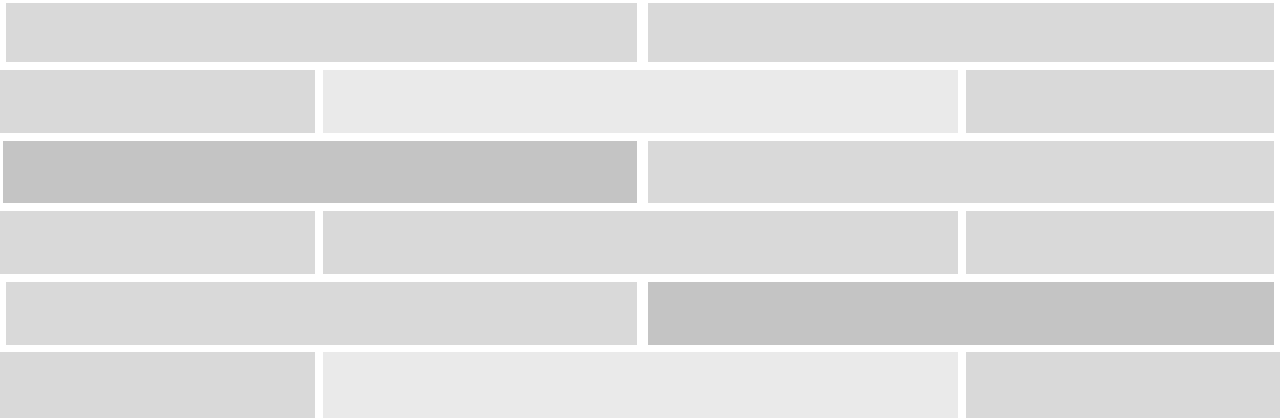 This screenshot has width=1280, height=418. What do you see at coordinates (1123, 385) in the screenshot?
I see `skeleton-block-row6-col3` at bounding box center [1123, 385].